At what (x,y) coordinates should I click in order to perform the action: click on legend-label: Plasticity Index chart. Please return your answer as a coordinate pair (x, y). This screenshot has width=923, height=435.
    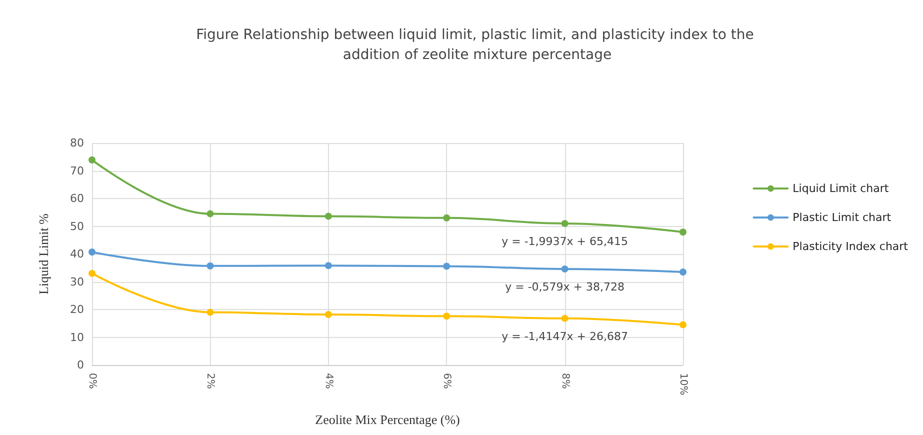
    Looking at the image, I should click on (850, 246).